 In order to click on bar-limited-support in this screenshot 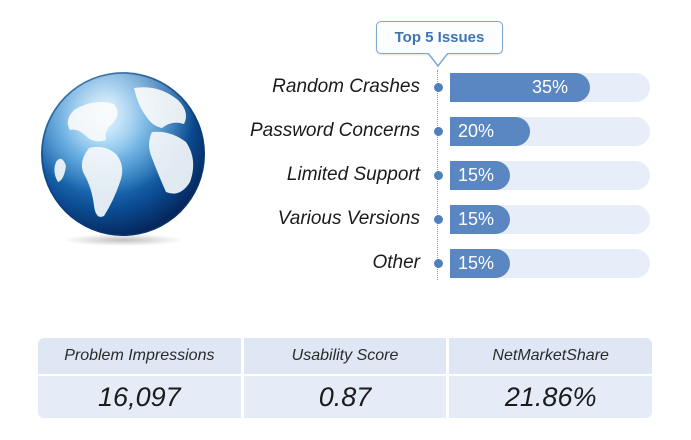, I will do `click(480, 175)`.